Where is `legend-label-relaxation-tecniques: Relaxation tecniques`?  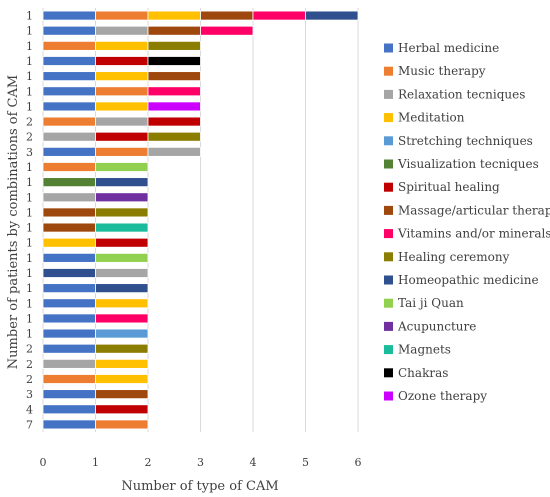
legend-label-relaxation-tecniques: Relaxation tecniques is located at coordinates (461, 94).